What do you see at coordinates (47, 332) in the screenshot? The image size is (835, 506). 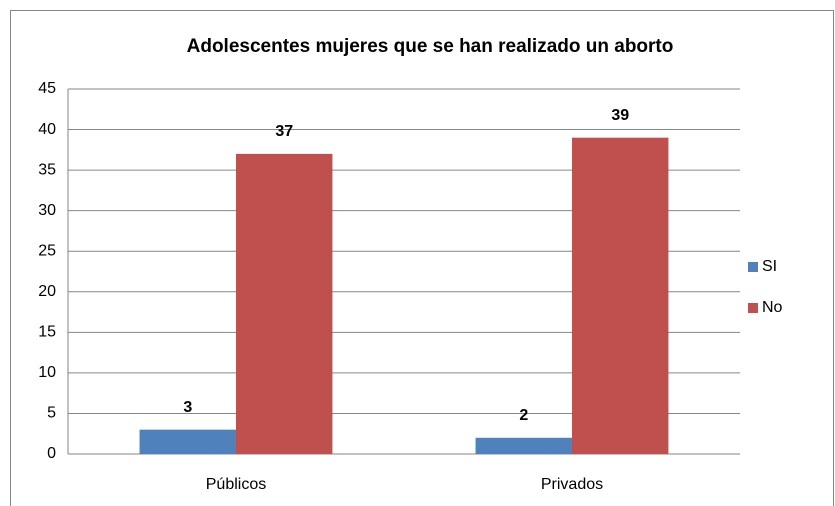 I see `y-tick-label: 15` at bounding box center [47, 332].